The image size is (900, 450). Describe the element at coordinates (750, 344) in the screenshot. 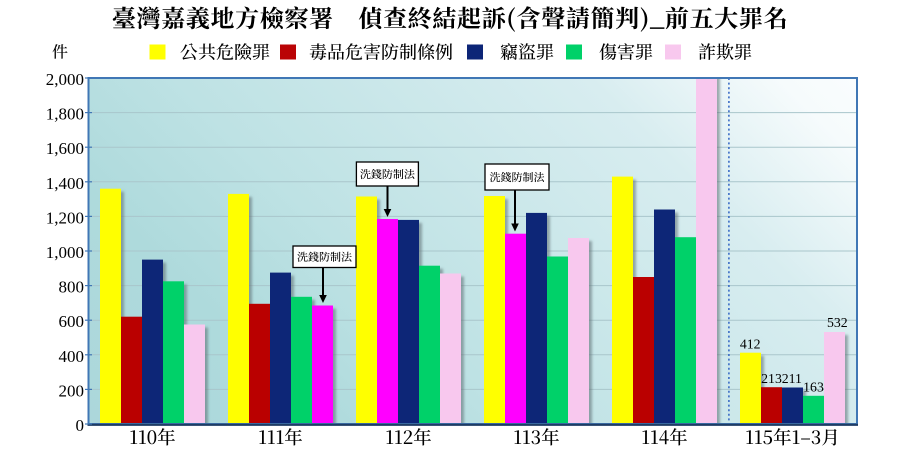

I see `svg-text: 412` at that location.